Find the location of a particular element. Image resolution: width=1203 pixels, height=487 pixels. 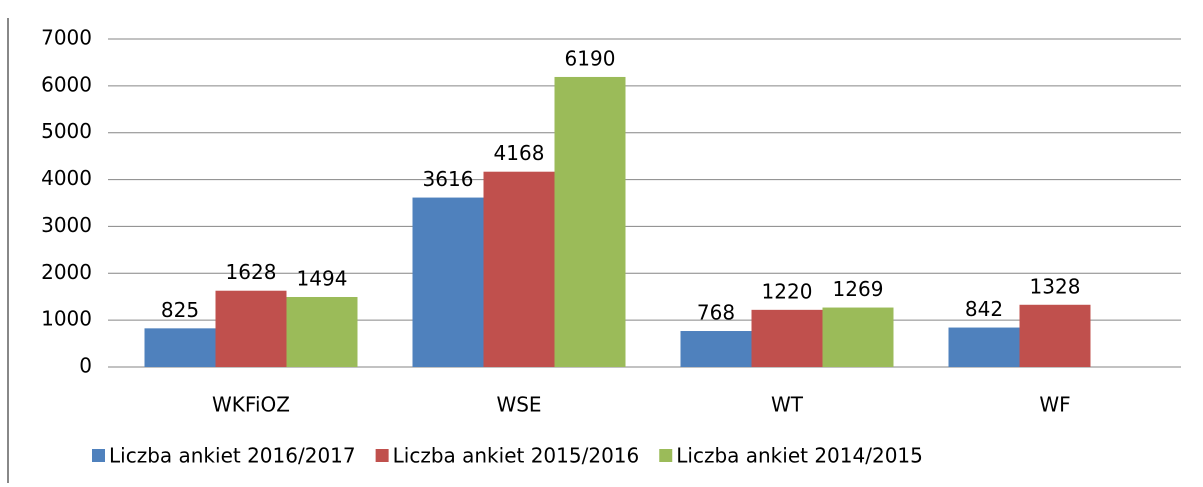

data-label: 768 is located at coordinates (716, 313).